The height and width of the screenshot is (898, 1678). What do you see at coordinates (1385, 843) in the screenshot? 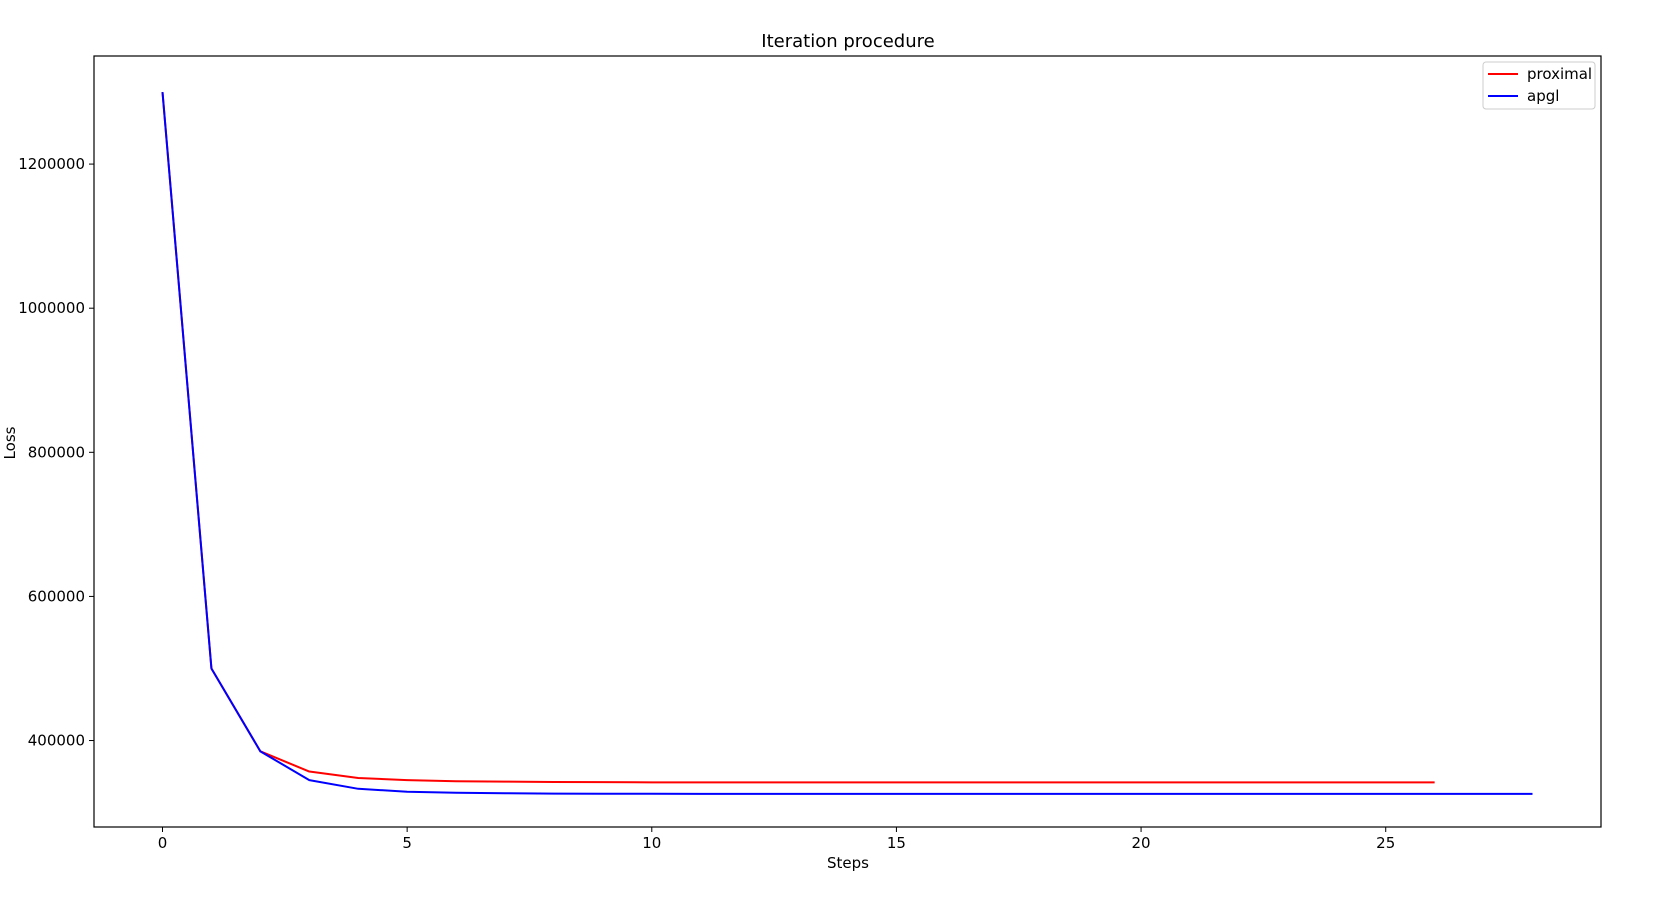
I see `x-tick-label: 25` at bounding box center [1385, 843].